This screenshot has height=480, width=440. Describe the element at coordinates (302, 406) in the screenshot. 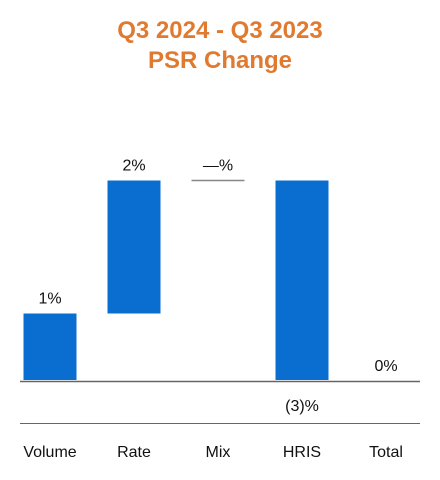

I see `data-label-hris: (3)%` at that location.